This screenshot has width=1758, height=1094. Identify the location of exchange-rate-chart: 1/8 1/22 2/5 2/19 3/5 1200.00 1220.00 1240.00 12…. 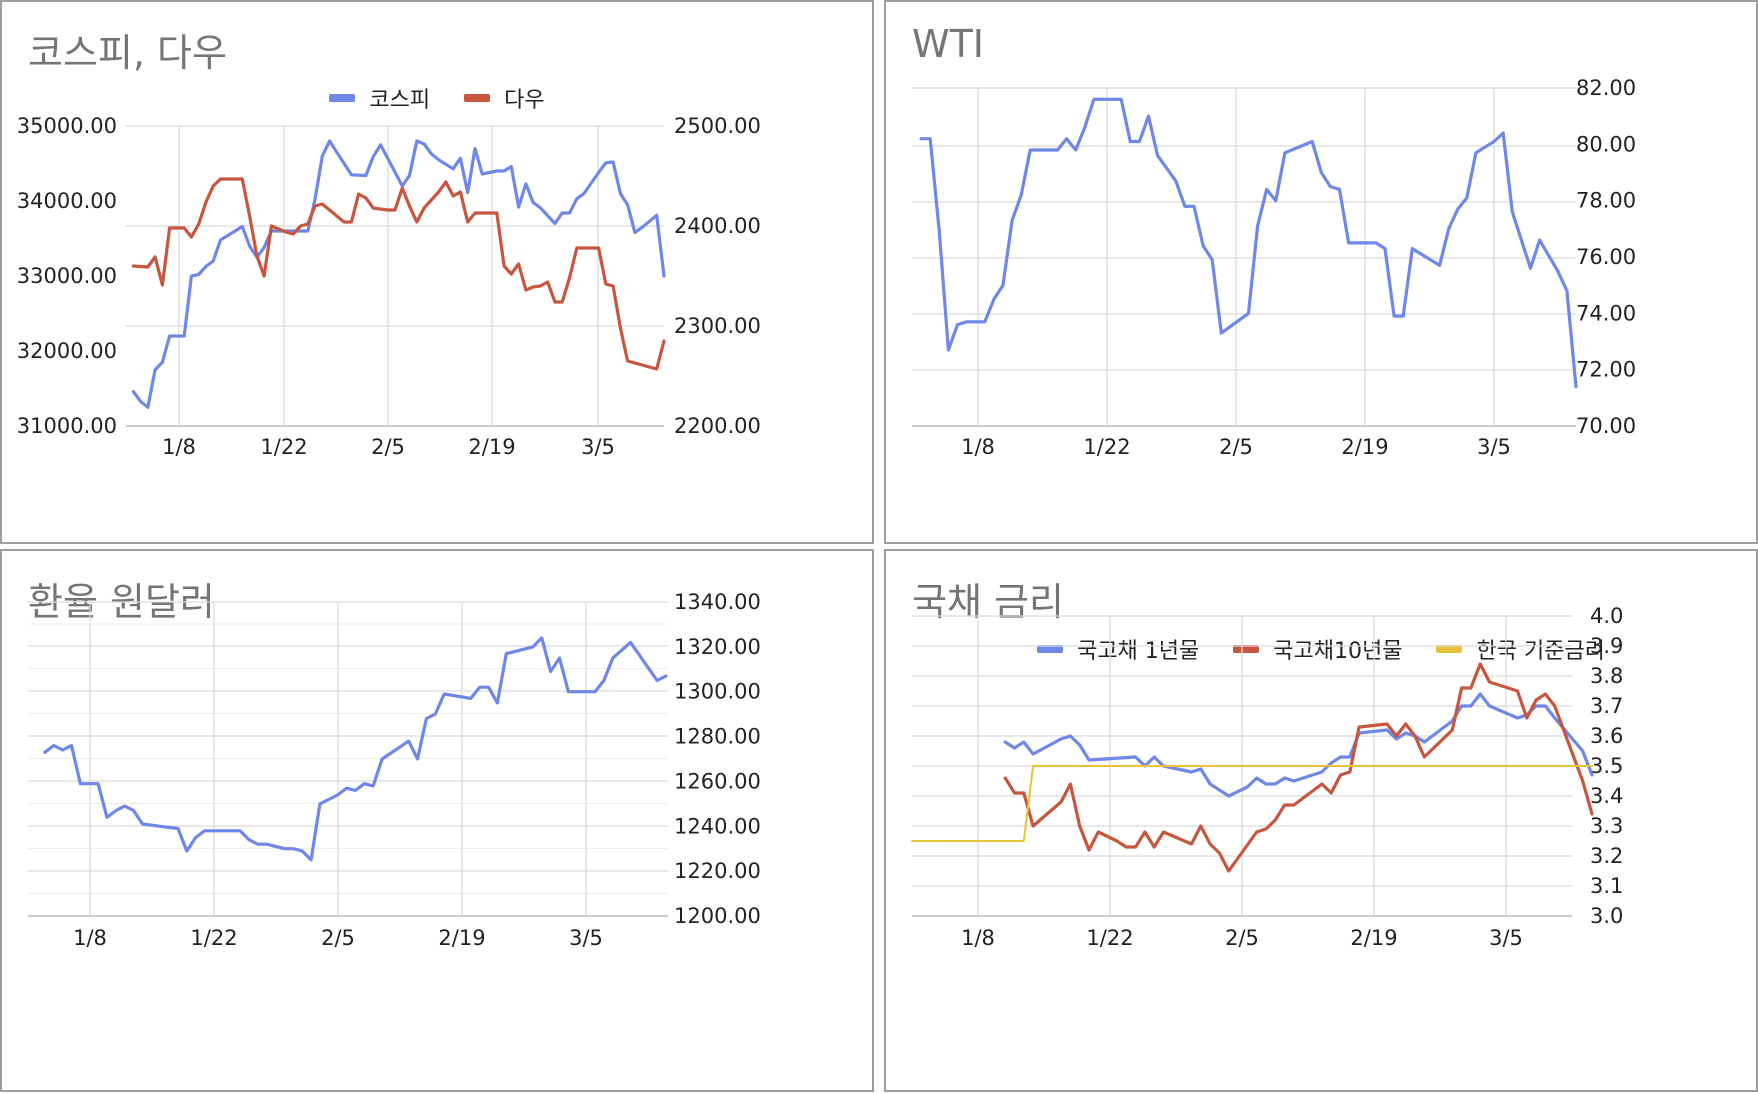
(394, 770).